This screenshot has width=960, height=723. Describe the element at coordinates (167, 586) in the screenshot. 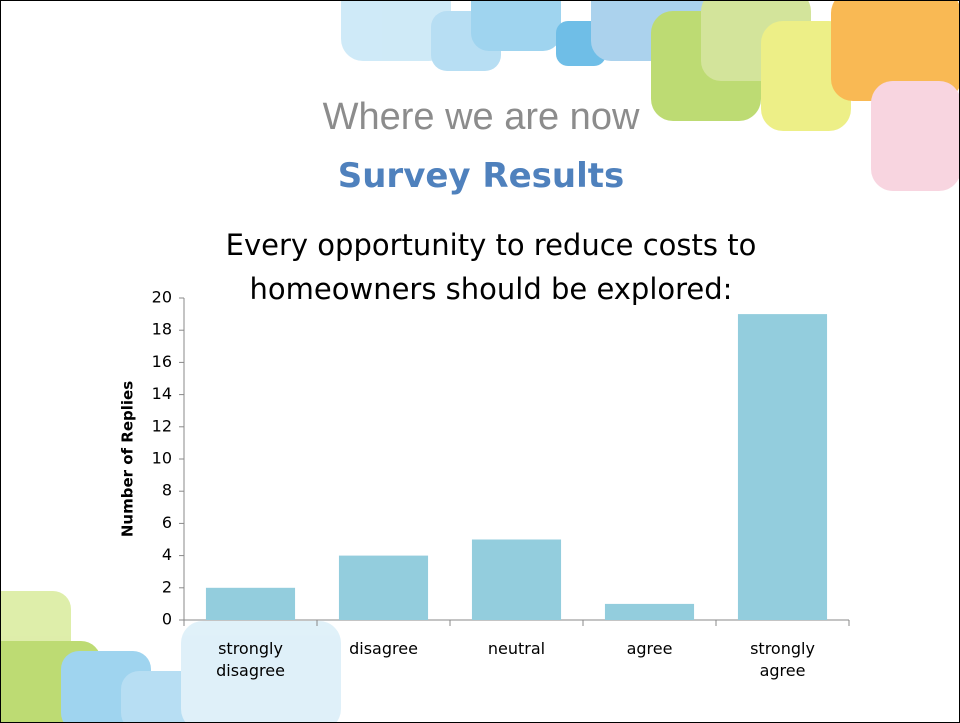

I see `y-tick-label: 2` at that location.